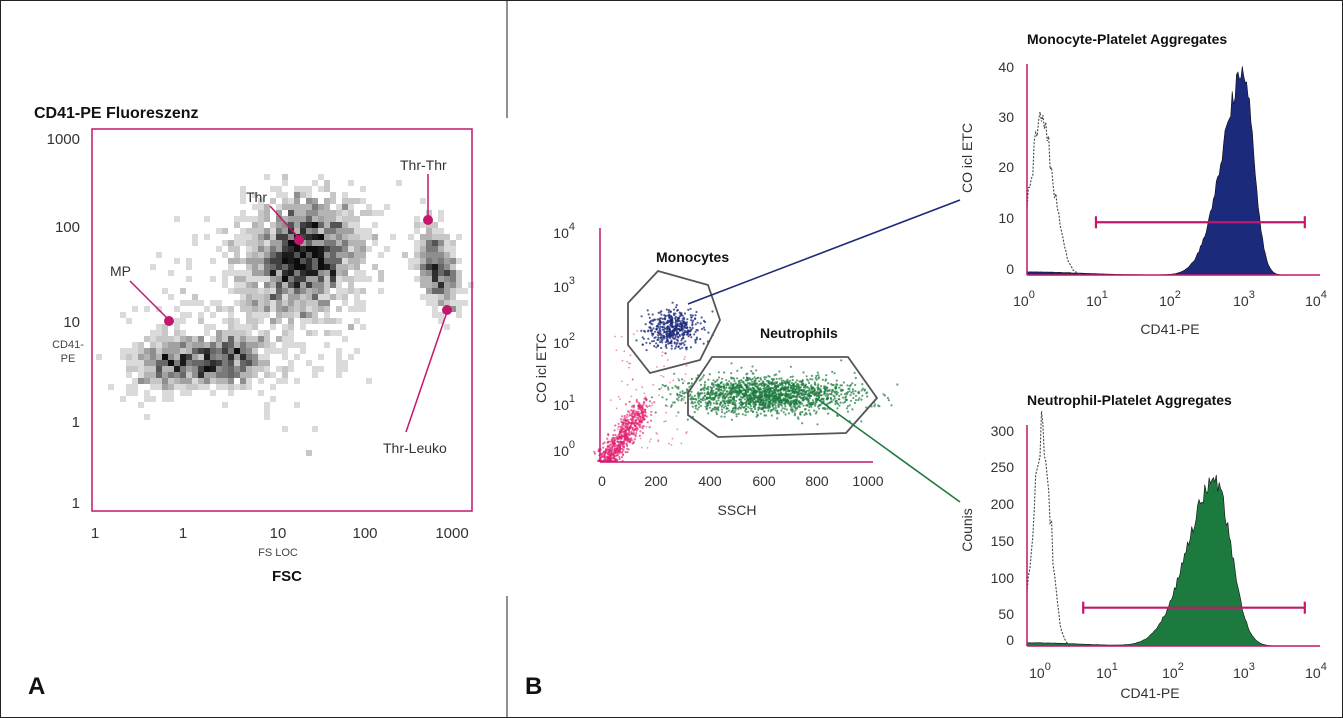  I want to click on y-tick-10: 10, so click(71, 322).